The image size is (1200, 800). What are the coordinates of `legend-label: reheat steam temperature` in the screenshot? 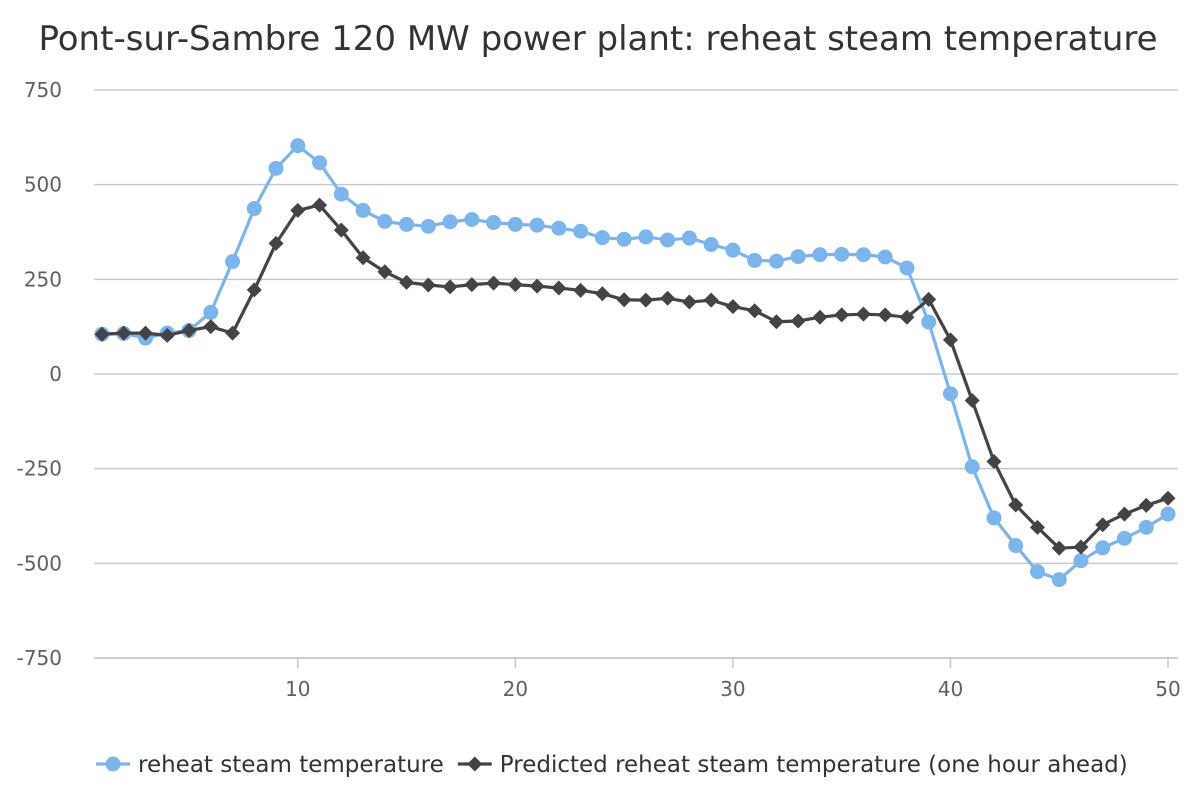 It's located at (291, 765).